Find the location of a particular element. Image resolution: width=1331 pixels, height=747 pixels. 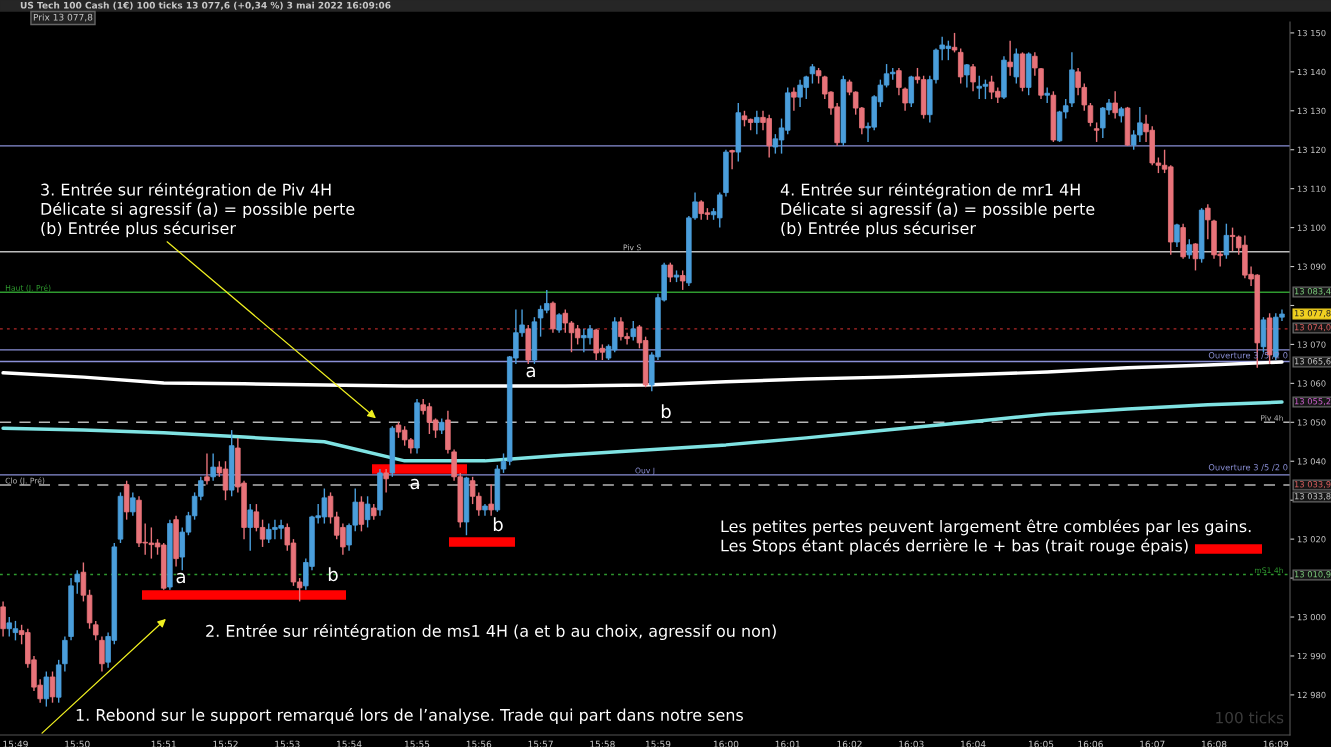

annotation: 3. Entrée sur réintégration de Piv 4H Délicate si agressif (a) = possible perte (b) Entrée plus sécuriser is located at coordinates (198, 210).